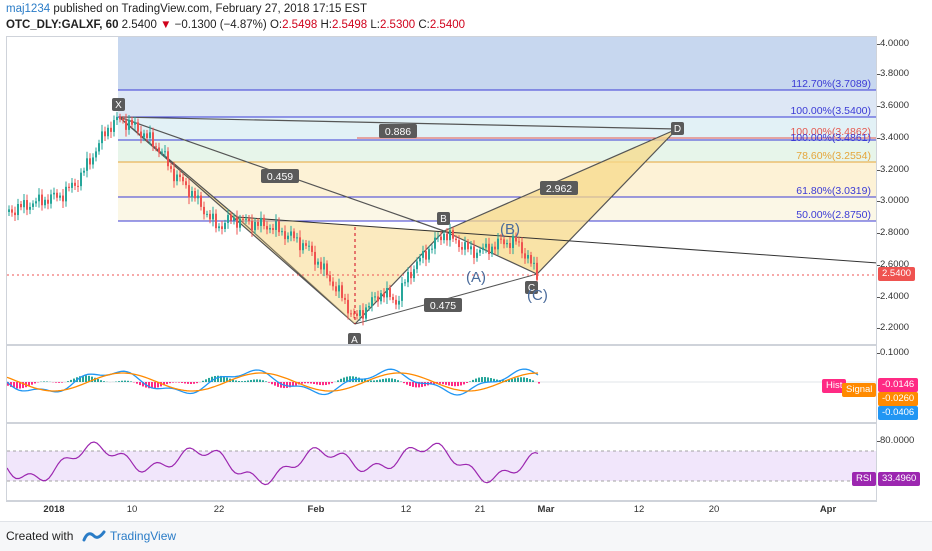 This screenshot has height=551, width=932. Describe the element at coordinates (894, 73) in the screenshot. I see `price-tick: 3.8000` at that location.